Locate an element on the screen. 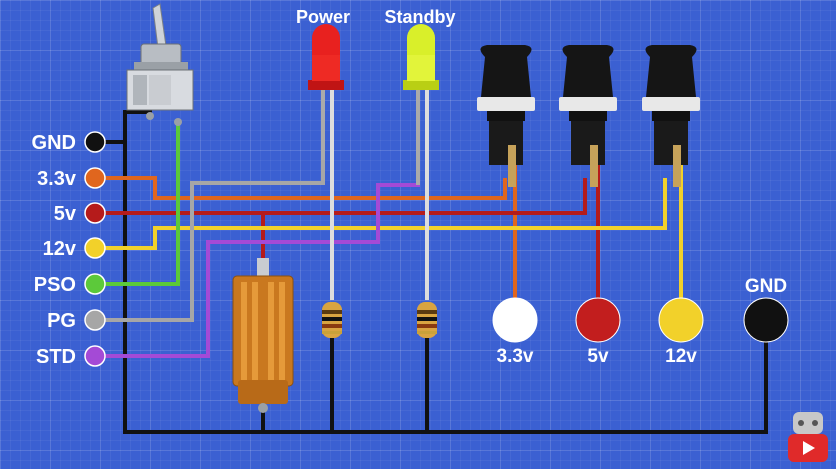  pin-label: 3.3v is located at coordinates (57, 179).